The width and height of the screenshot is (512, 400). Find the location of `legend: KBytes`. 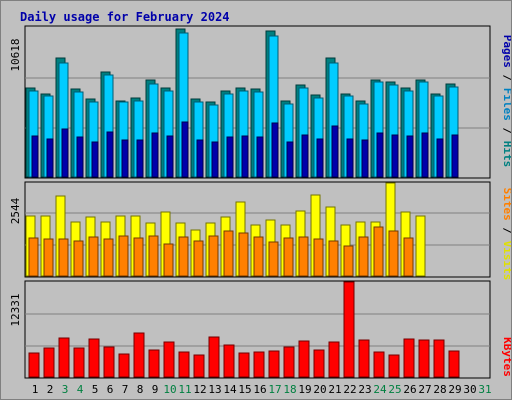

legend: KBytes is located at coordinates (506, 357).